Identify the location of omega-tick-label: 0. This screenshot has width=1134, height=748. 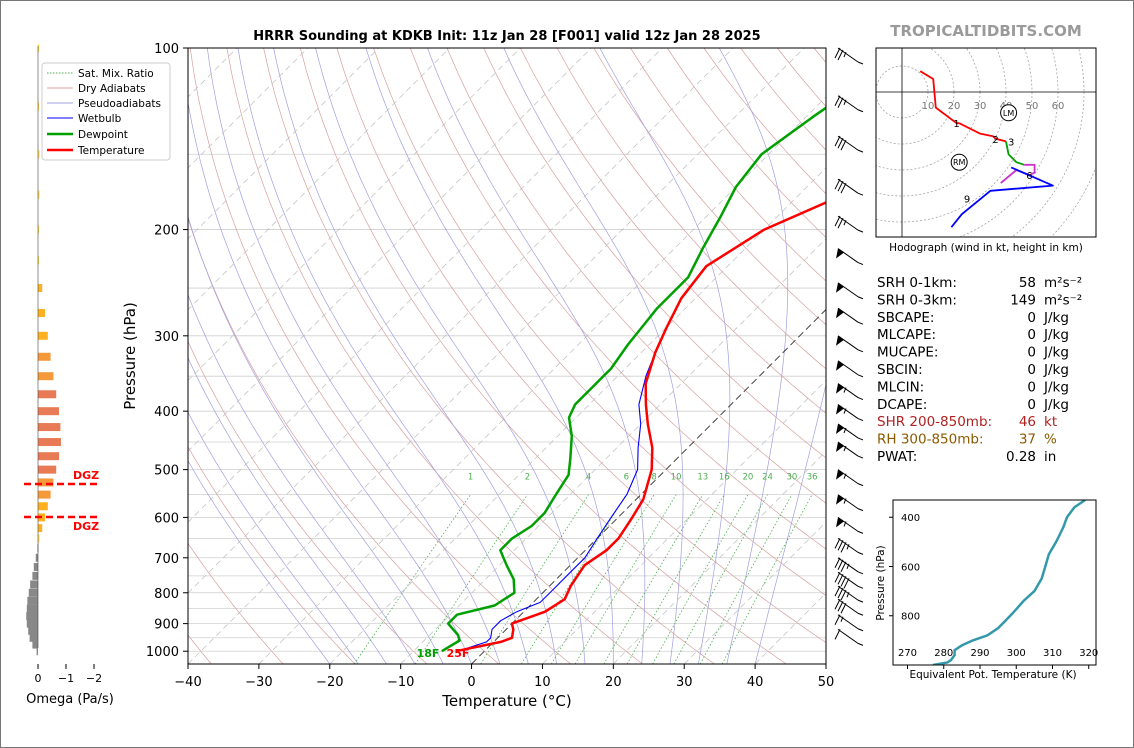
(38, 678).